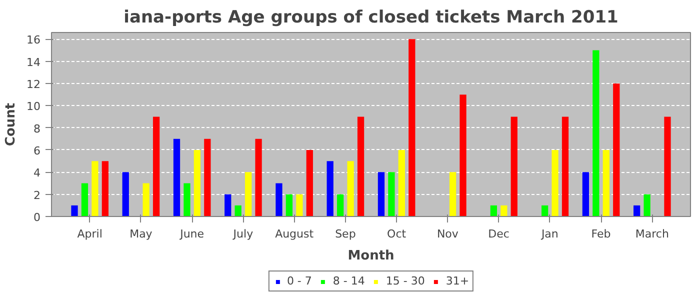 The width and height of the screenshot is (700, 300). I want to click on legend-label: 0 - 7, so click(299, 281).